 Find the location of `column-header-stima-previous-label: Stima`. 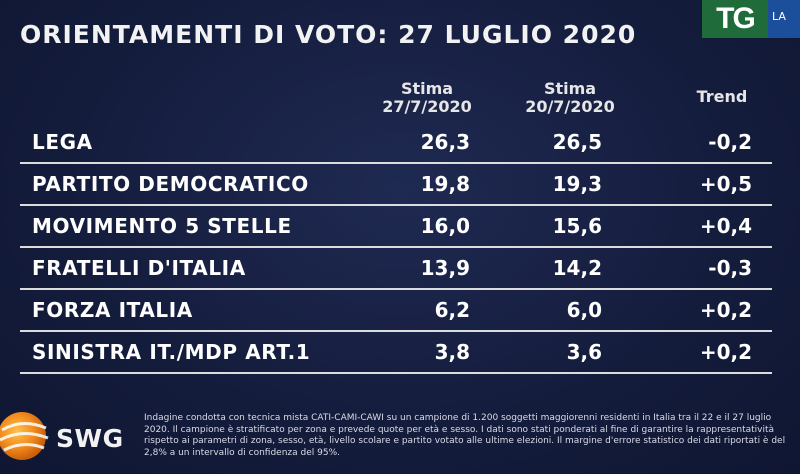

column-header-stima-previous-label: Stima is located at coordinates (570, 88).